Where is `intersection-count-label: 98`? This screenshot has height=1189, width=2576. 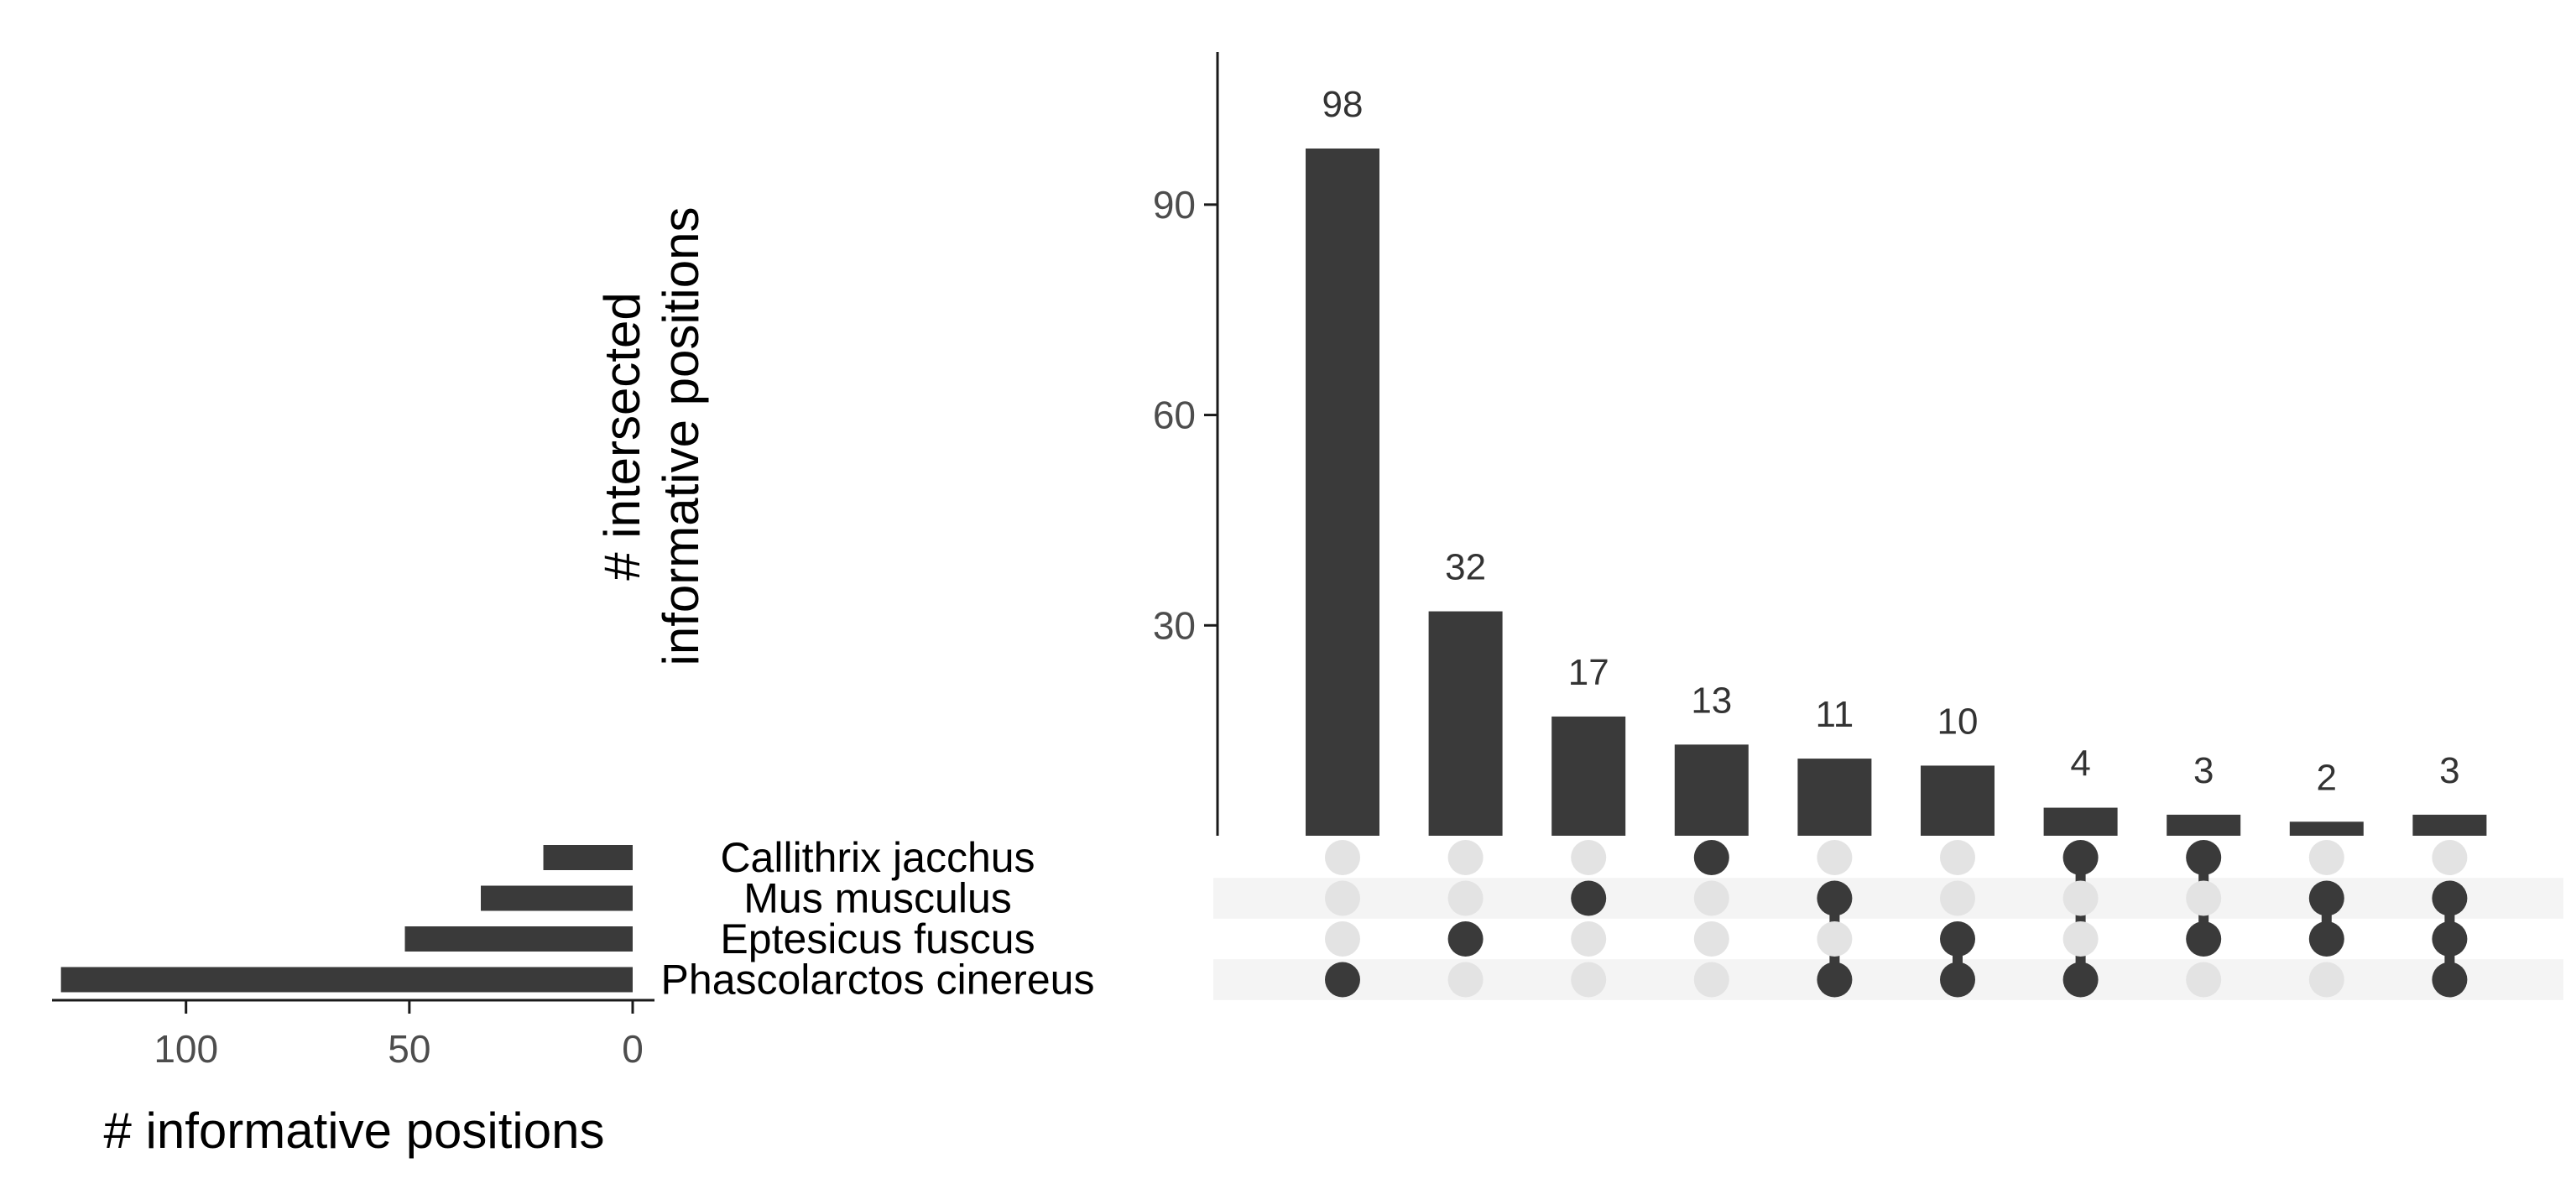
intersection-count-label: 98 is located at coordinates (1343, 104).